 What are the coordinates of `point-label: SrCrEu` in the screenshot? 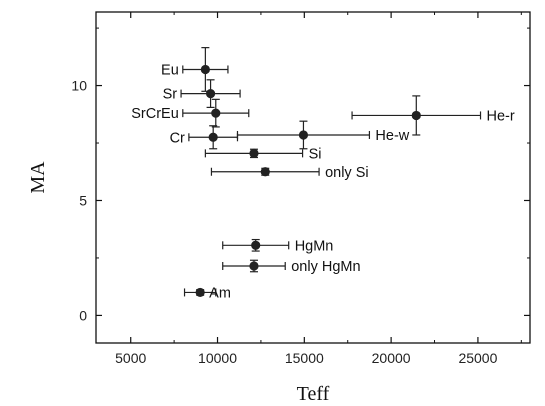 It's located at (155, 114).